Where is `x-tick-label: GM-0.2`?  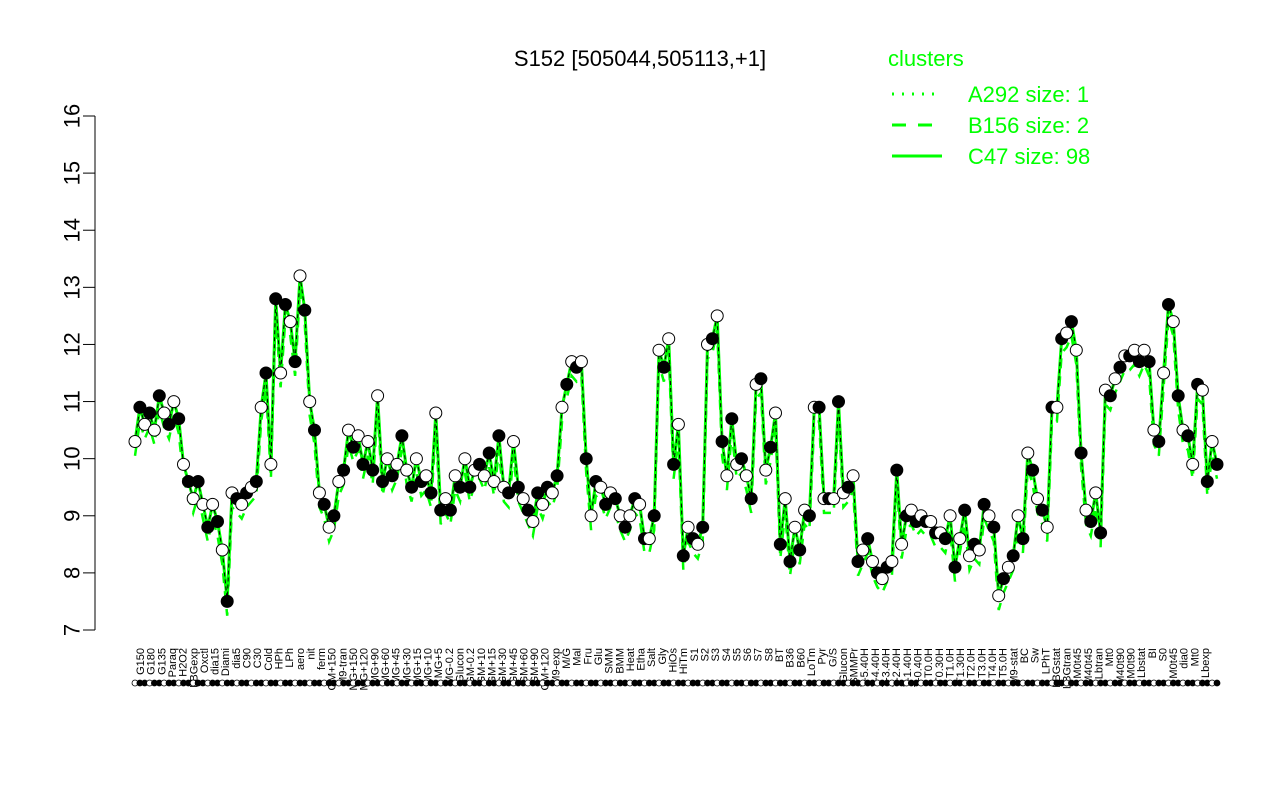 x-tick-label: GM-0.2 is located at coordinates (471, 666).